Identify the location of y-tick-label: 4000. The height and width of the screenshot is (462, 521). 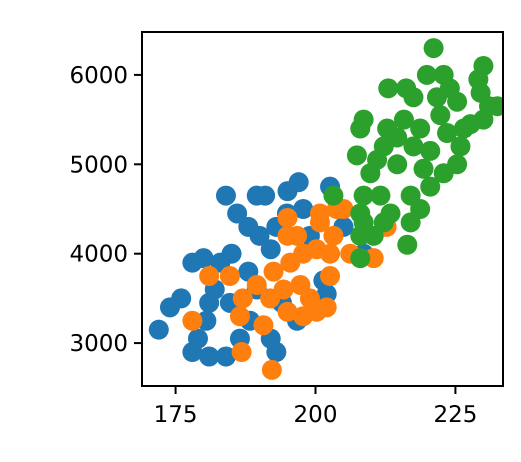
(98, 255).